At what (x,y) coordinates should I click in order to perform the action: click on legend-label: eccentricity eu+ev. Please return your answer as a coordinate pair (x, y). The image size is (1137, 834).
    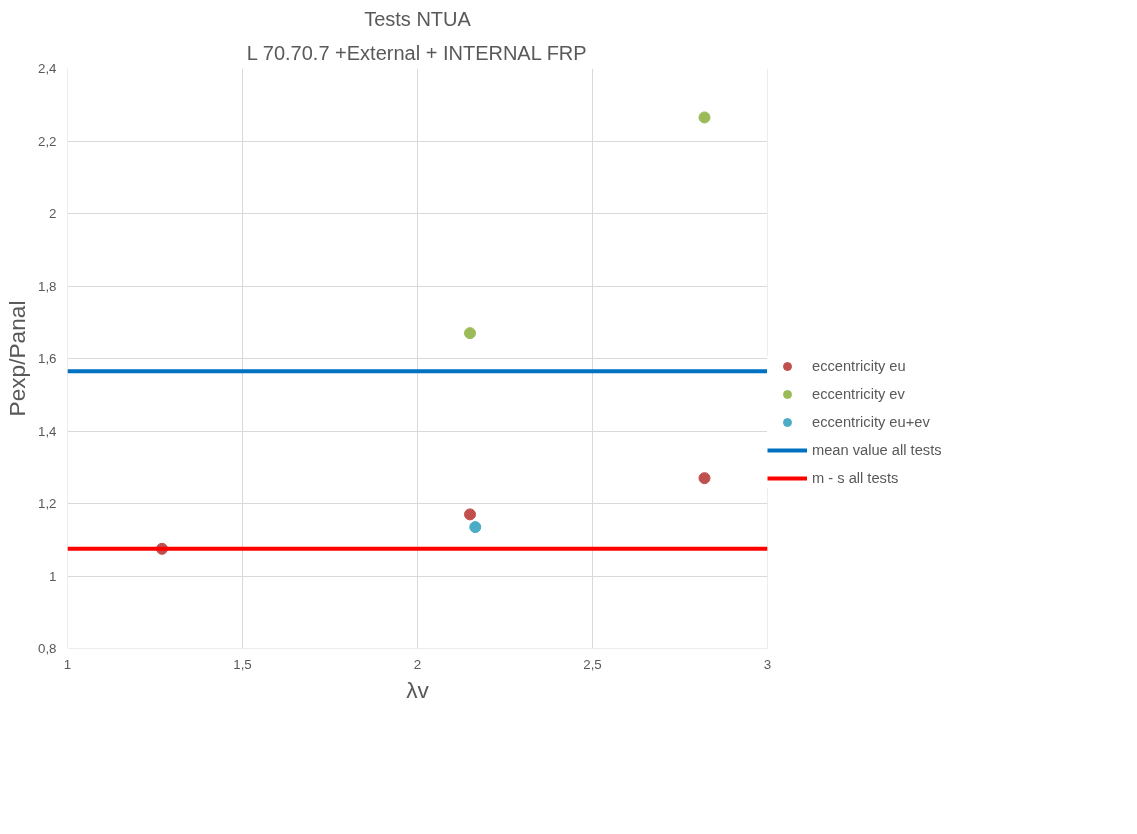
    Looking at the image, I should click on (871, 422).